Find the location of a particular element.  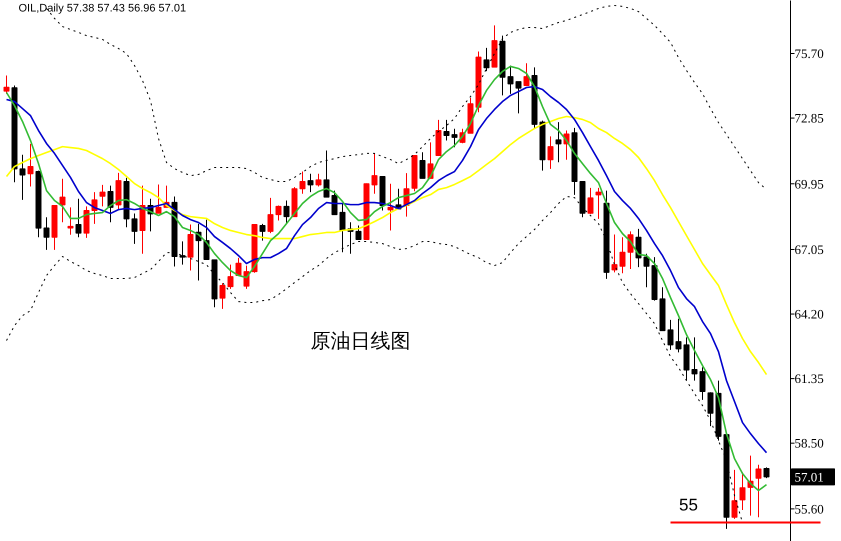

y-tick-label: 55.60 is located at coordinates (809, 508).